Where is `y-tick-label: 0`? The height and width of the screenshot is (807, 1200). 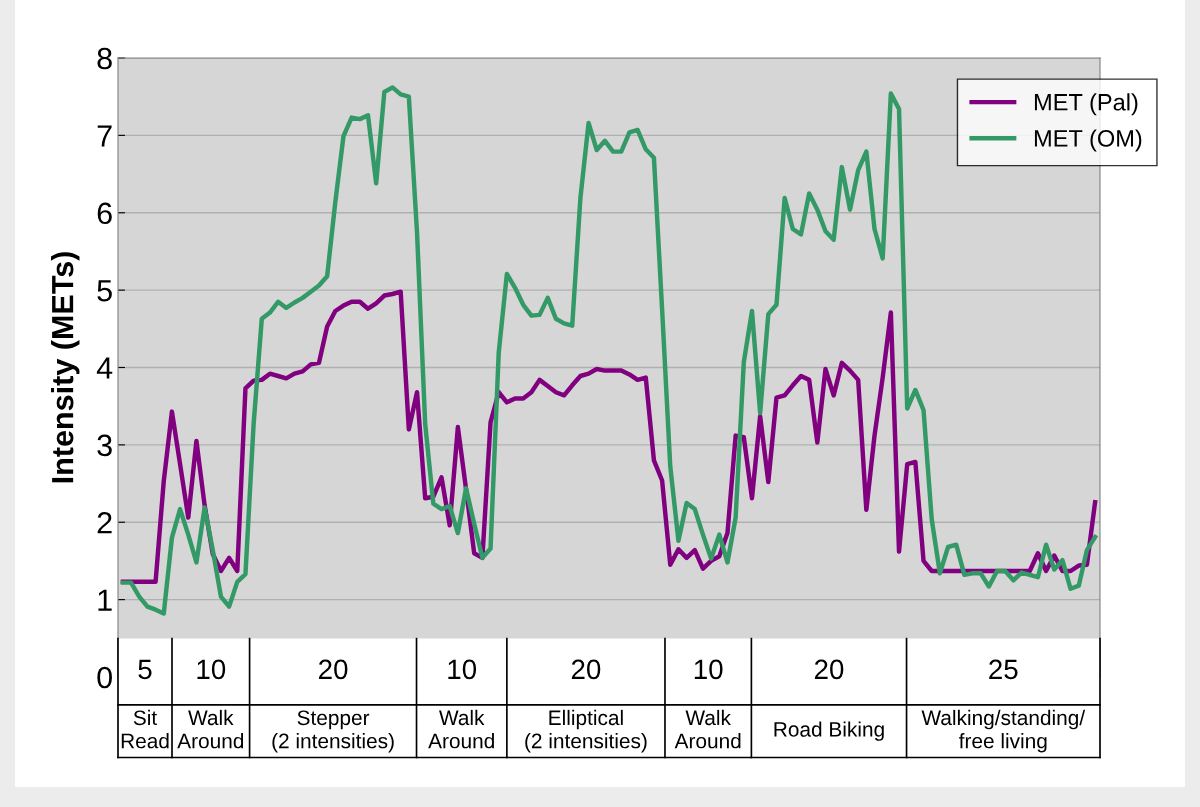 y-tick-label: 0 is located at coordinates (104, 677).